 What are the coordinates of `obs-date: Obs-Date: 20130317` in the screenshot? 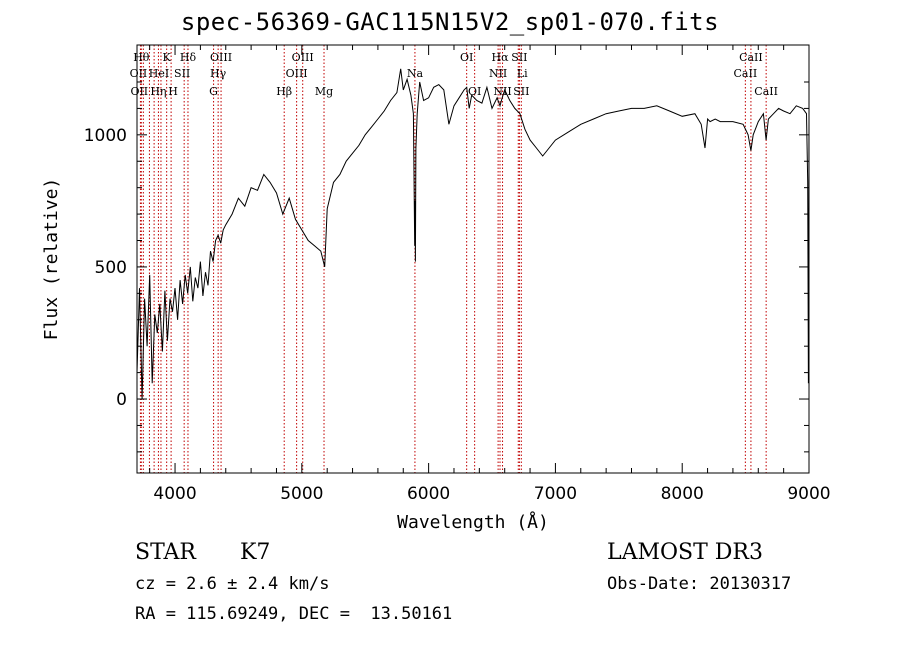 It's located at (699, 584).